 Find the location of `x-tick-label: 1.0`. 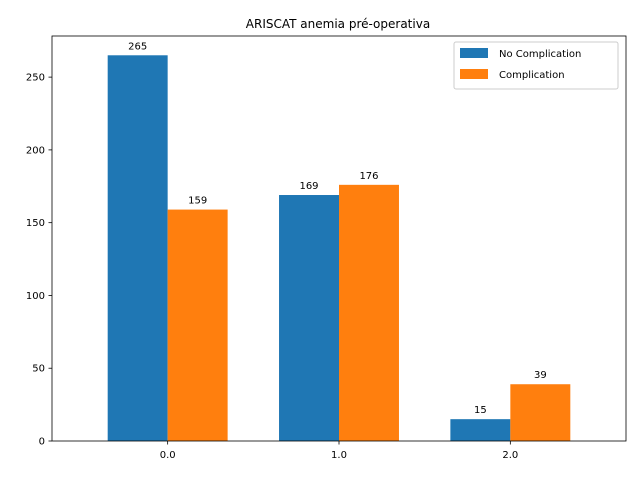

x-tick-label: 1.0 is located at coordinates (339, 455).